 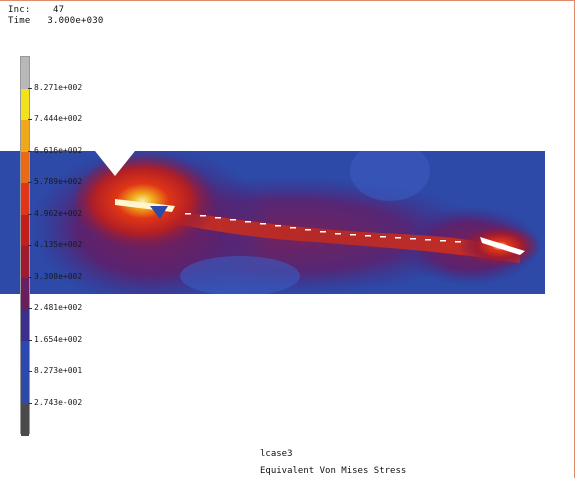 I want to click on increment-label: Inc: 47, so click(x=36, y=10).